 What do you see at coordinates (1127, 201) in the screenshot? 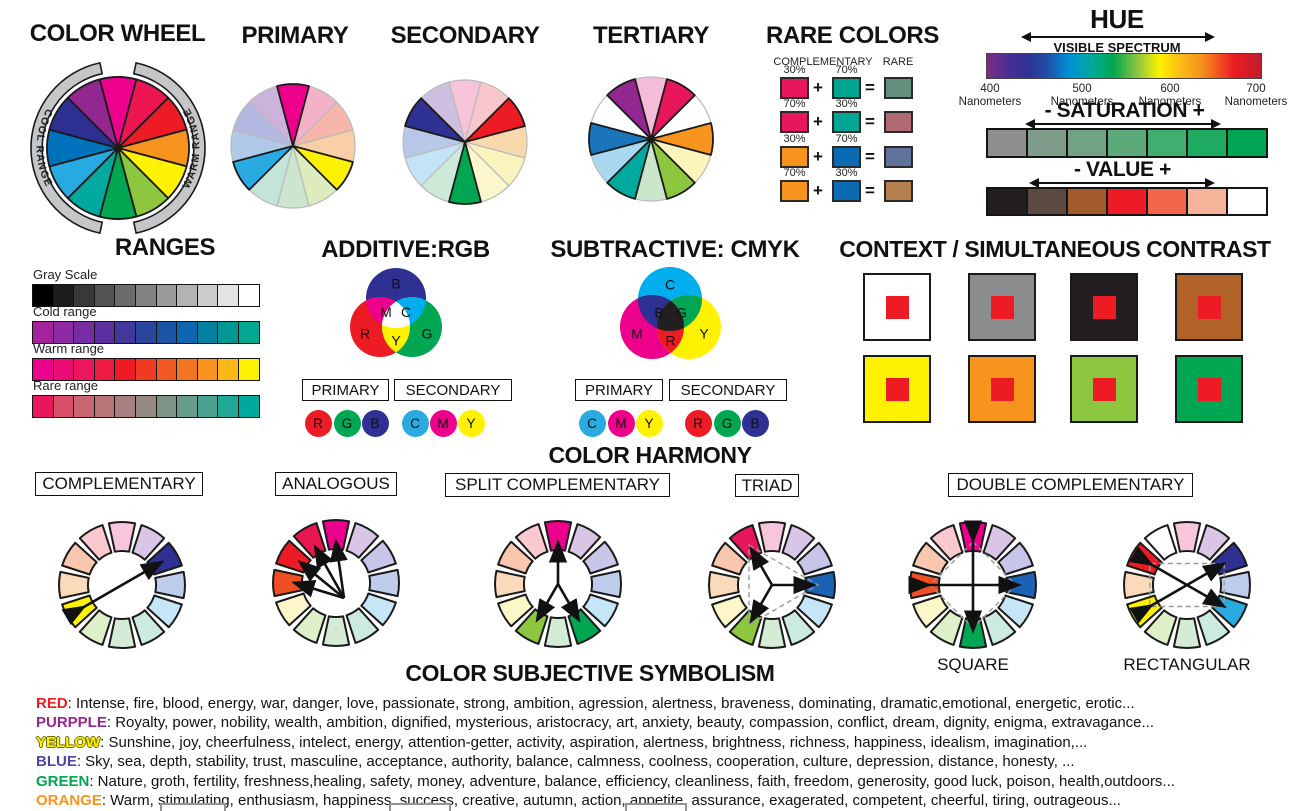
I see `value-scale` at bounding box center [1127, 201].